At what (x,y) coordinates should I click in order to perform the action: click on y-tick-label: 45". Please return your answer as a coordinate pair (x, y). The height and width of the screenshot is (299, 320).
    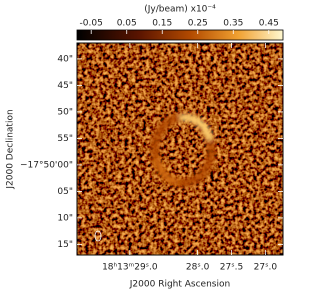
    Looking at the image, I should click on (65, 86).